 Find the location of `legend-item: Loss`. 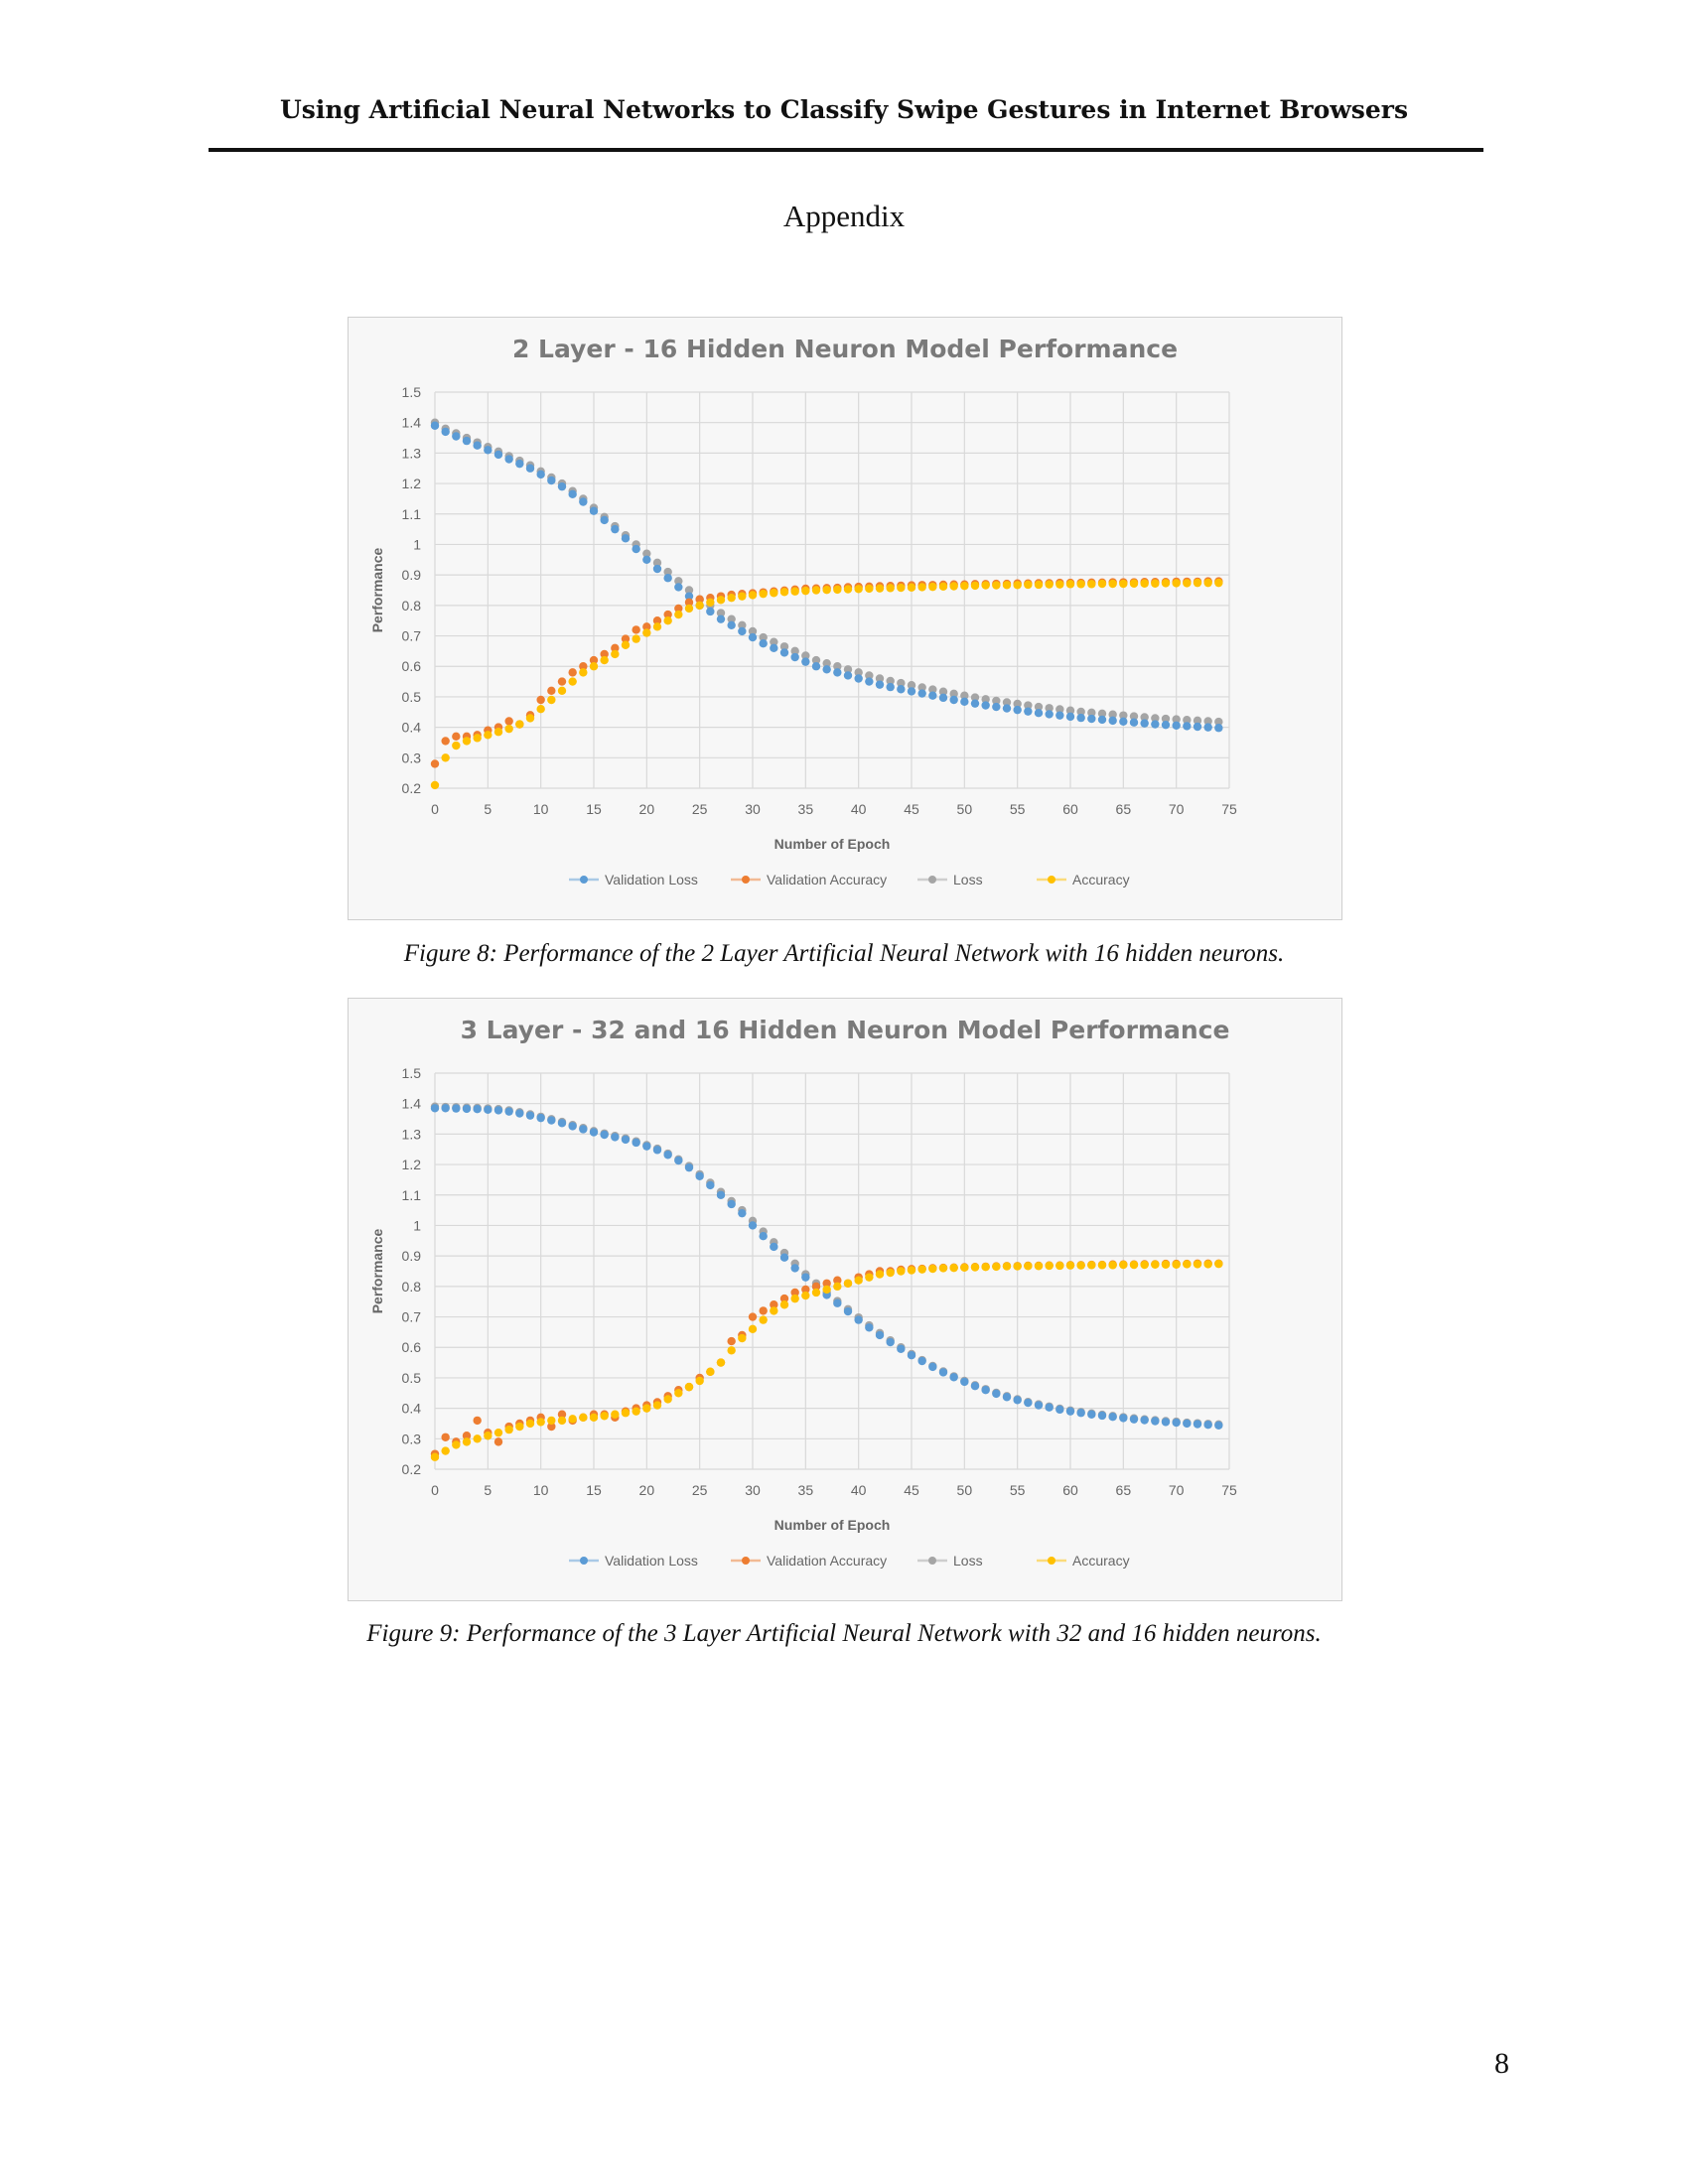

legend-item: Loss is located at coordinates (950, 879).